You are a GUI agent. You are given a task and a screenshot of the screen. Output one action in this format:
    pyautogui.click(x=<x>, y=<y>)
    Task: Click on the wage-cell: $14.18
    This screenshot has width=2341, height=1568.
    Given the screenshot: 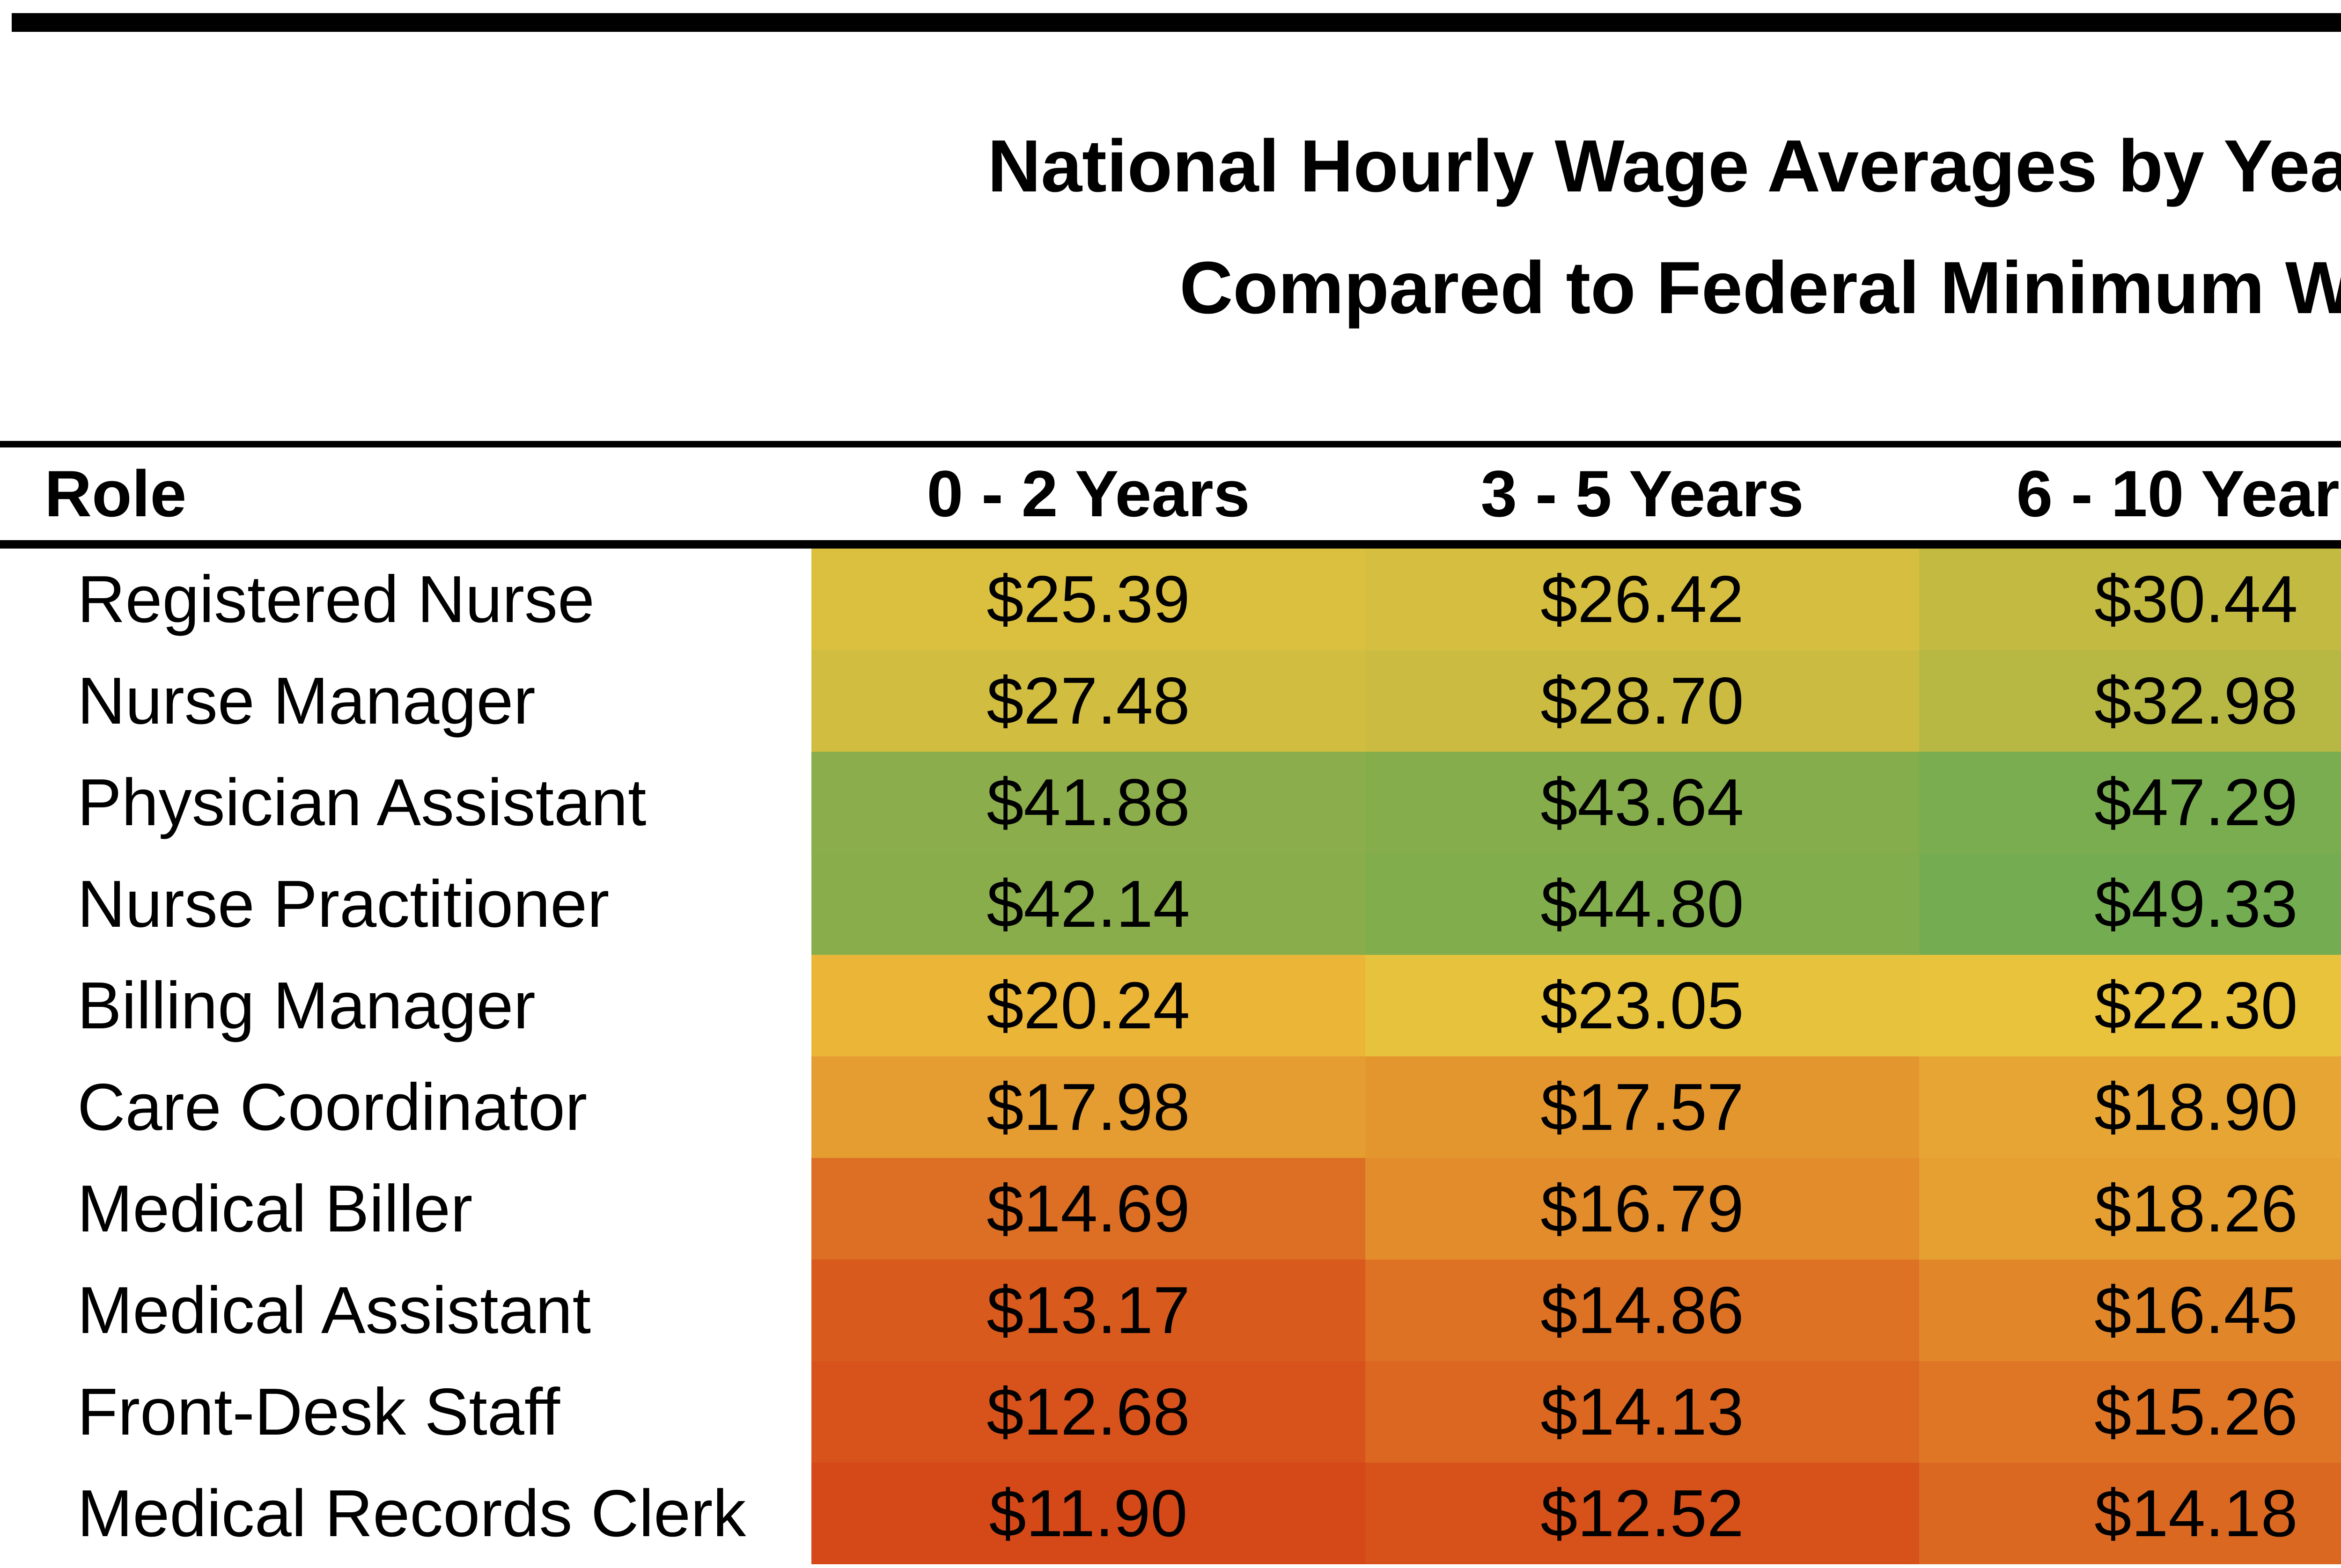 What is the action you would take?
    pyautogui.click(x=2130, y=1513)
    